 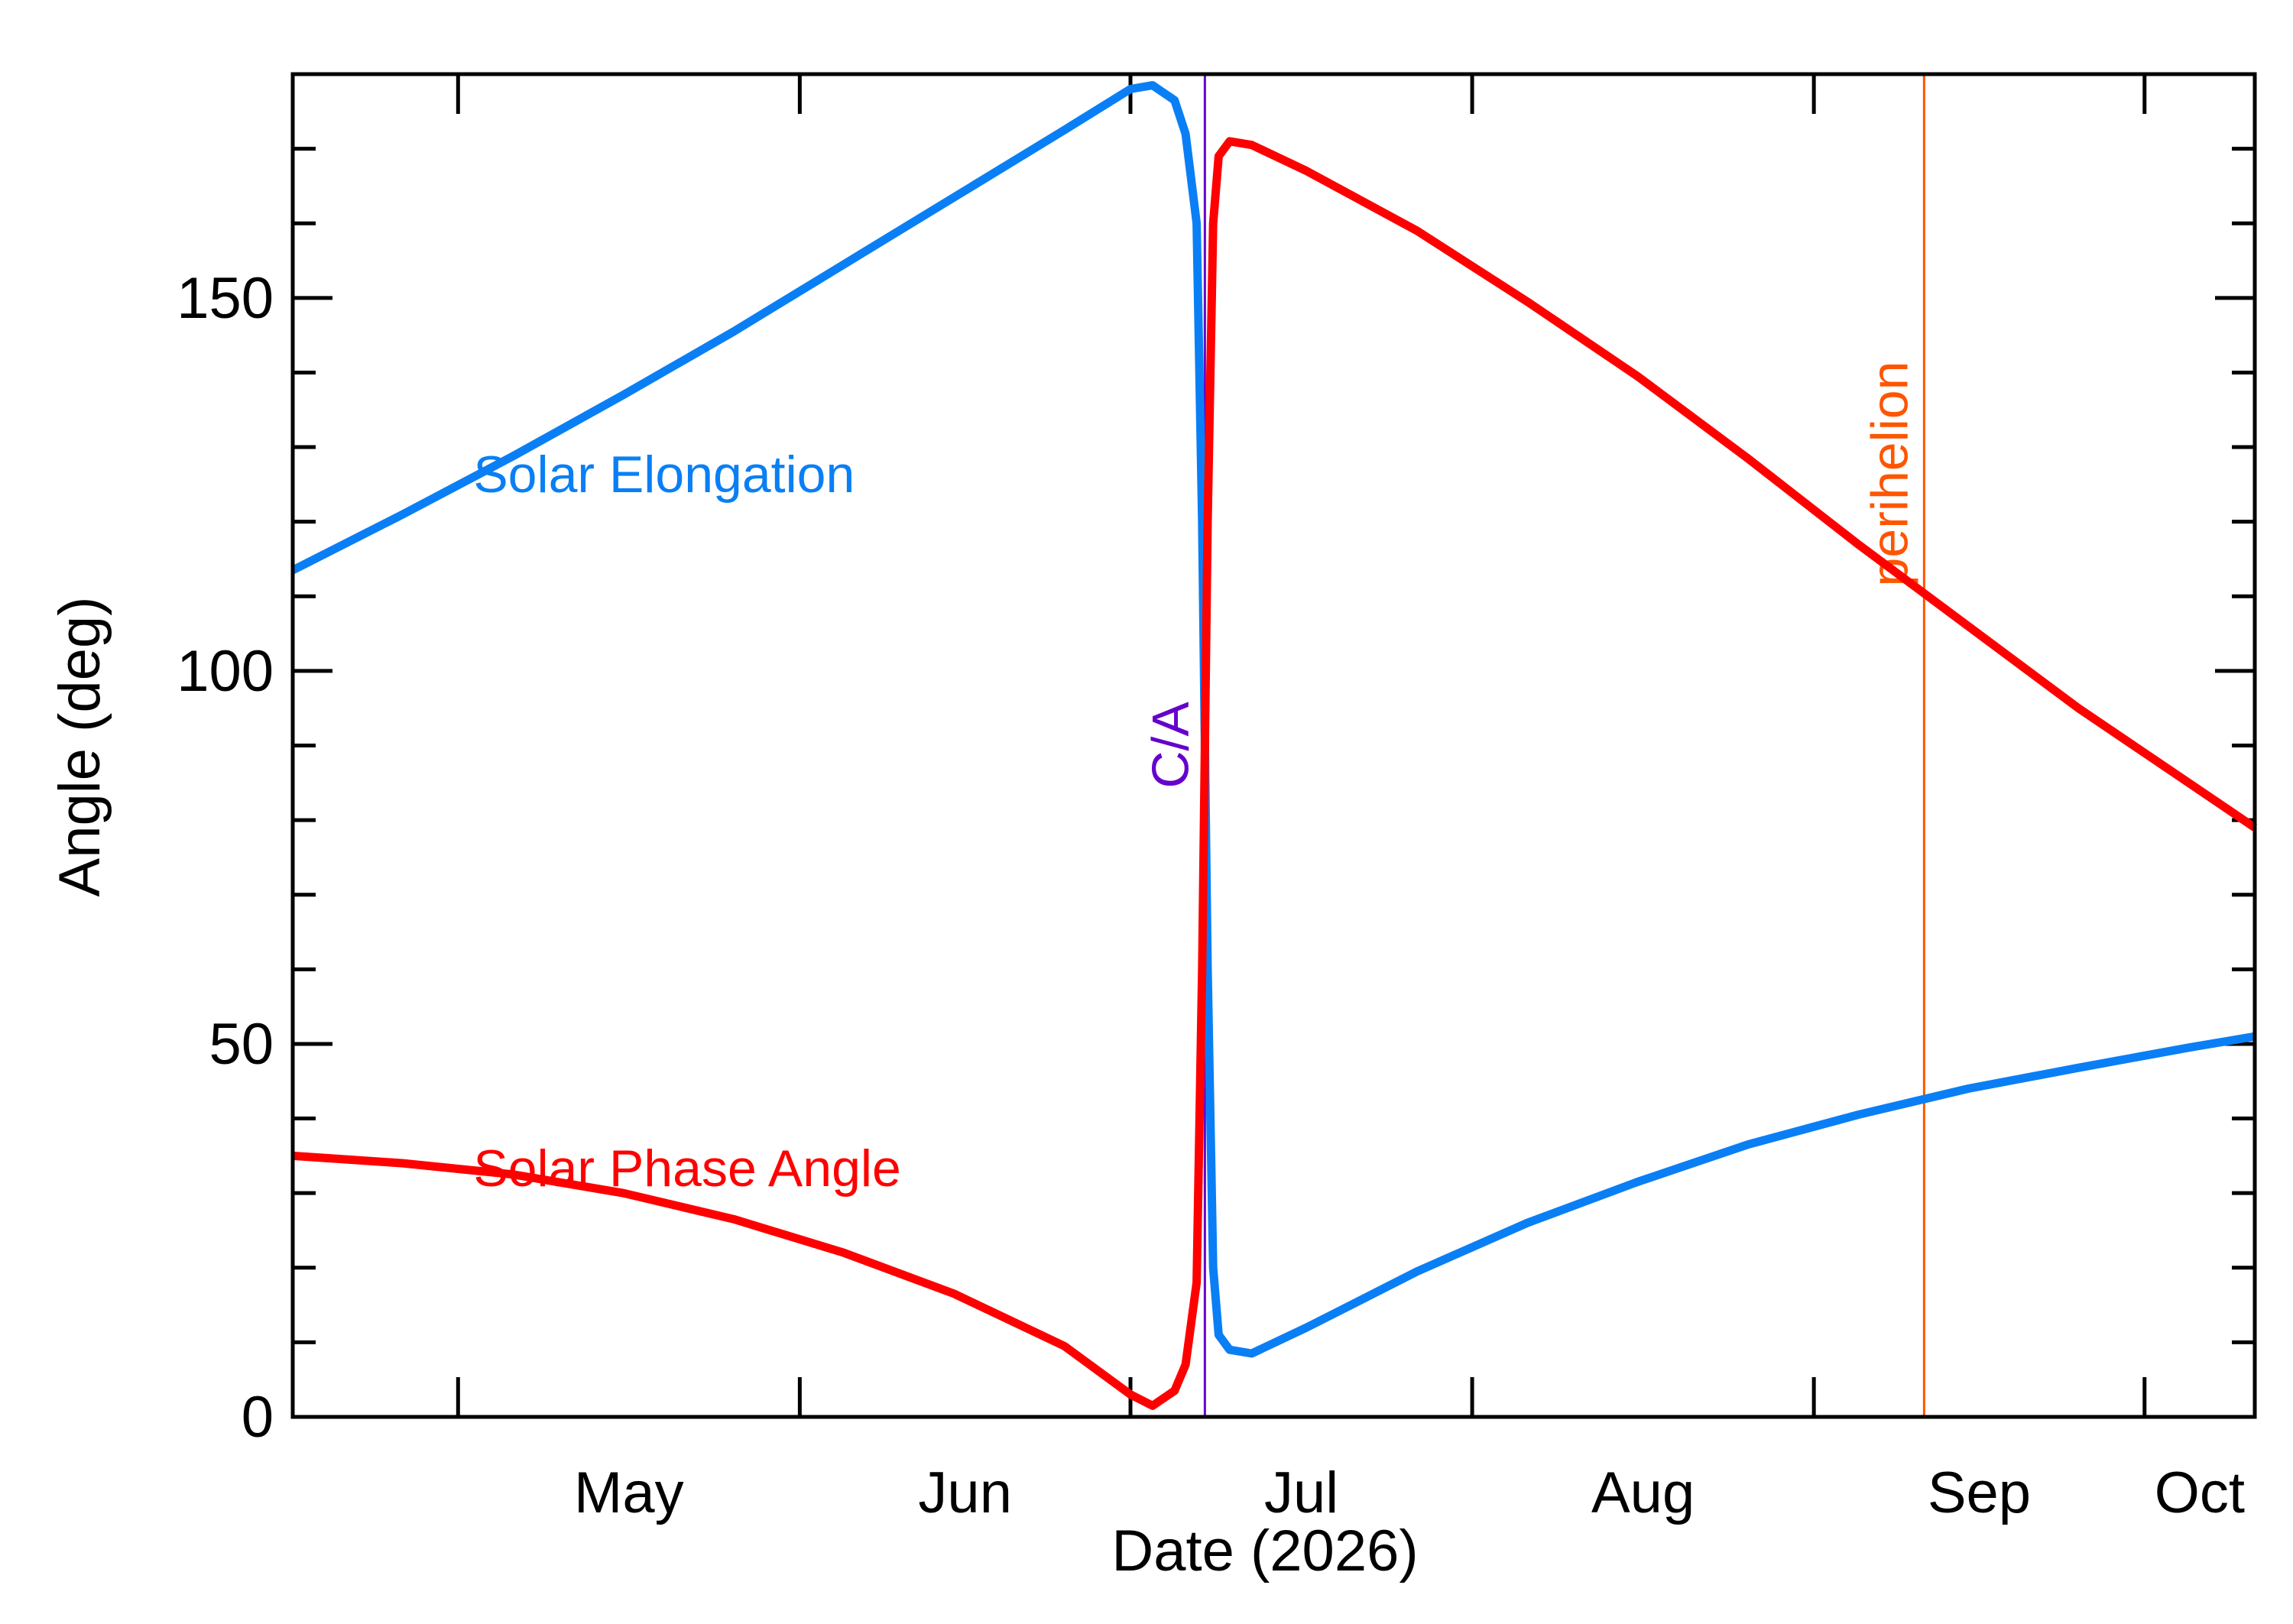 What do you see at coordinates (258, 1417) in the screenshot?
I see `y-tick-label: 0` at bounding box center [258, 1417].